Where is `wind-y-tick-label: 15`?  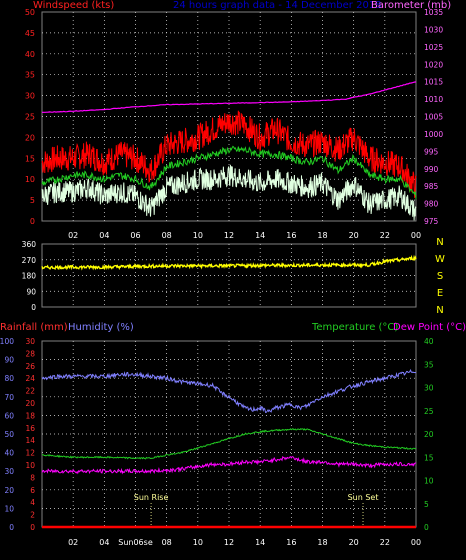
wind-y-tick-label: 15 is located at coordinates (30, 158).